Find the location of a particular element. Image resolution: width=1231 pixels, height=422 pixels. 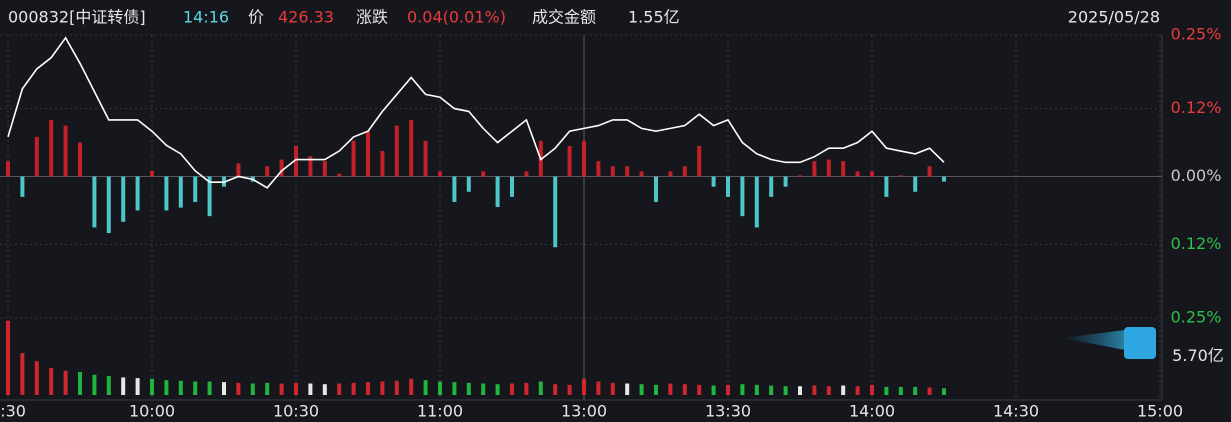

y-tick-label: 0.25% is located at coordinates (1196, 317).